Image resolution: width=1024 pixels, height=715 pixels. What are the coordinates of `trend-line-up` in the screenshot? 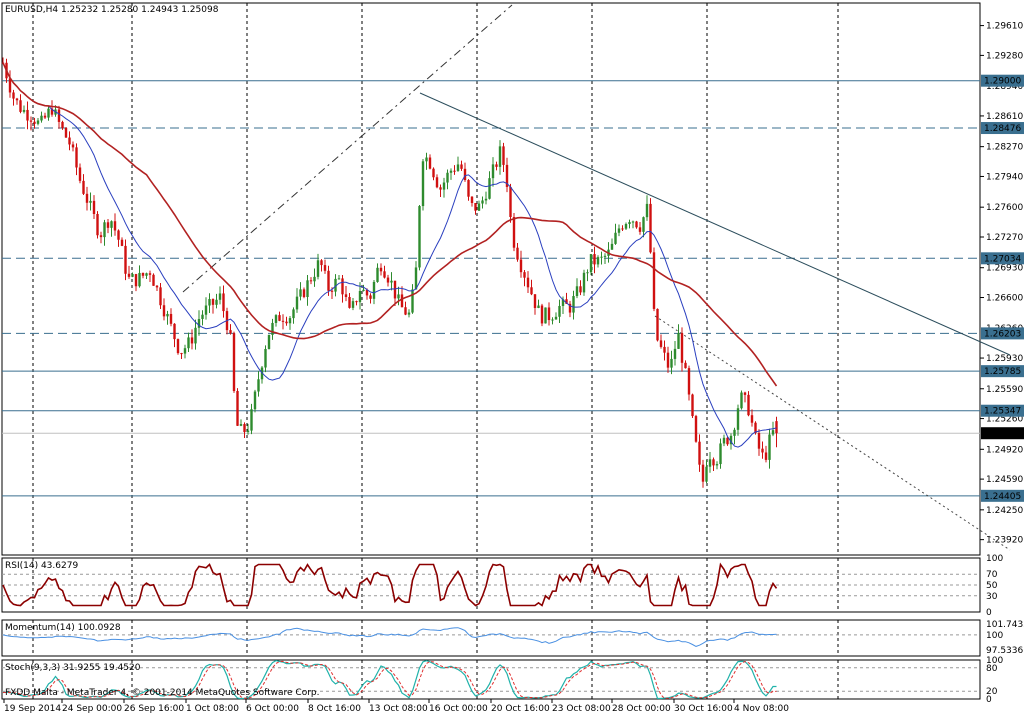 It's located at (347, 148).